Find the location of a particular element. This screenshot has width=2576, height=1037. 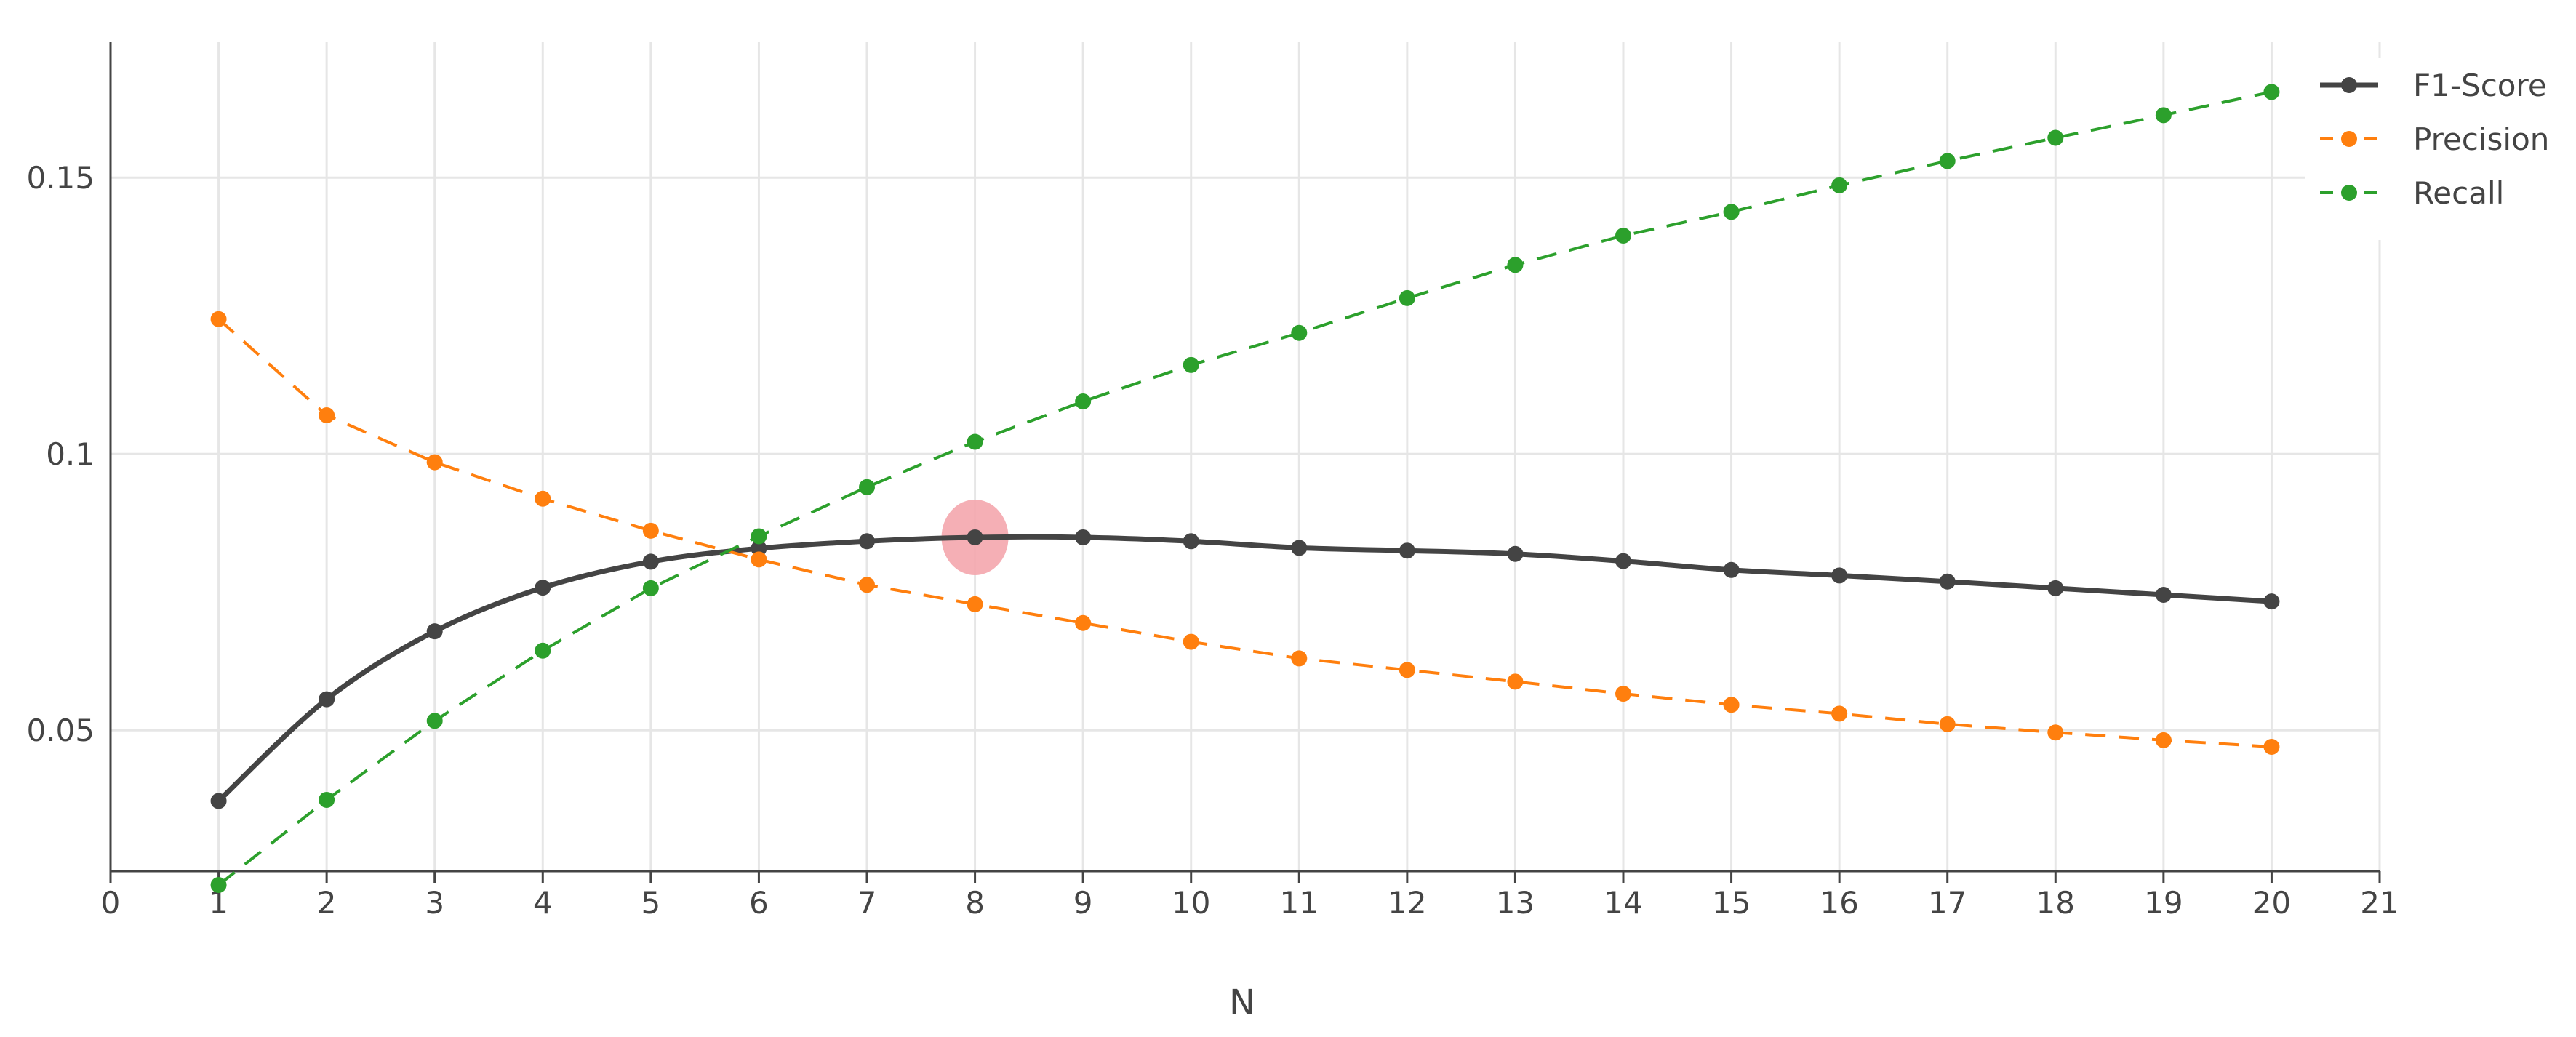

legend-label: Recall is located at coordinates (2458, 193).